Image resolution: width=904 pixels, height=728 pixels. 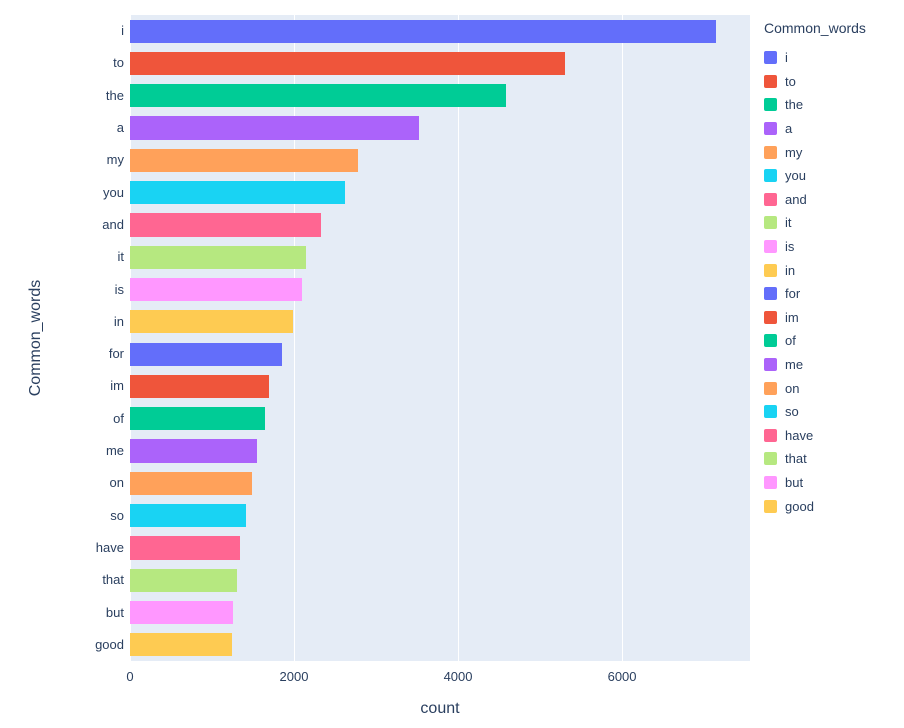 I want to click on legend-item-to: to, so click(x=815, y=82).